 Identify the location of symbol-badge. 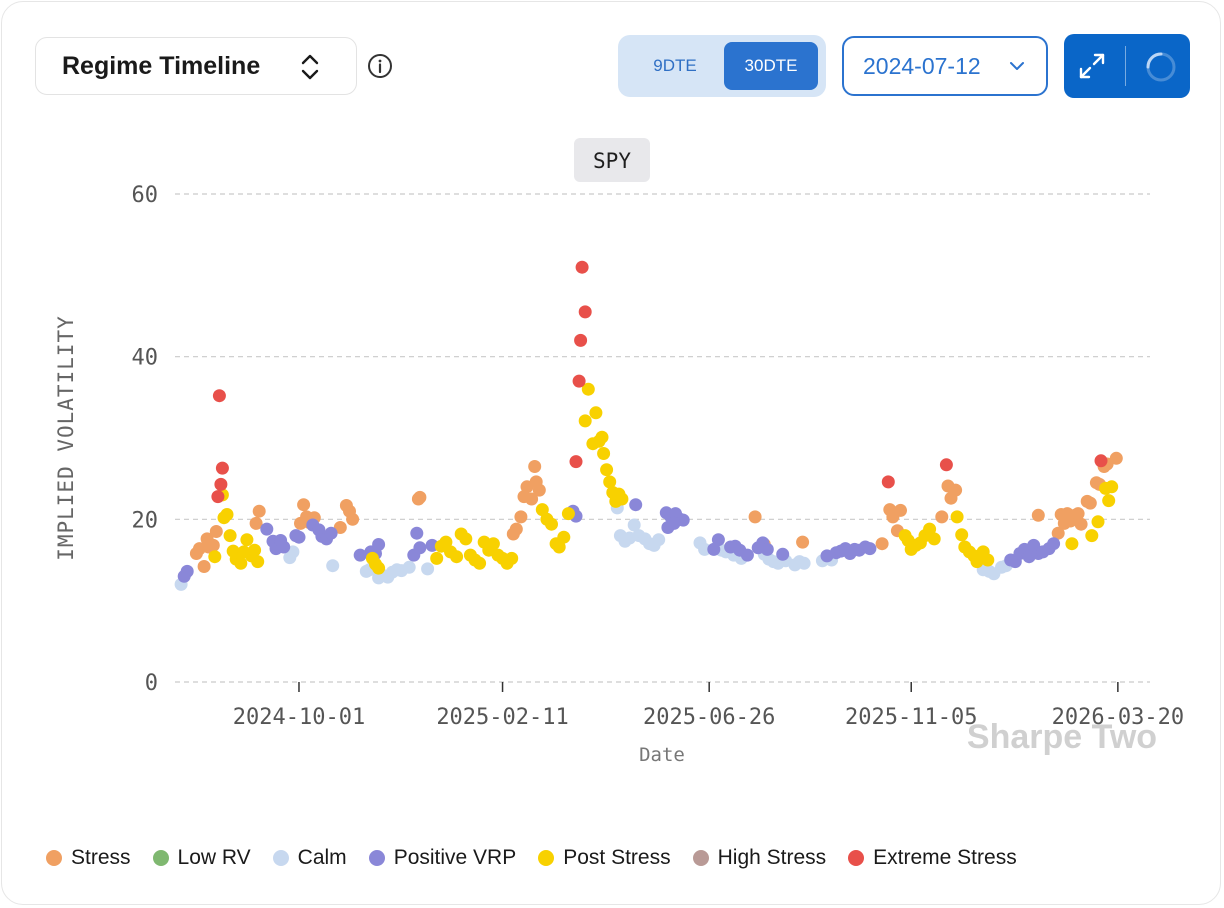
(612, 160).